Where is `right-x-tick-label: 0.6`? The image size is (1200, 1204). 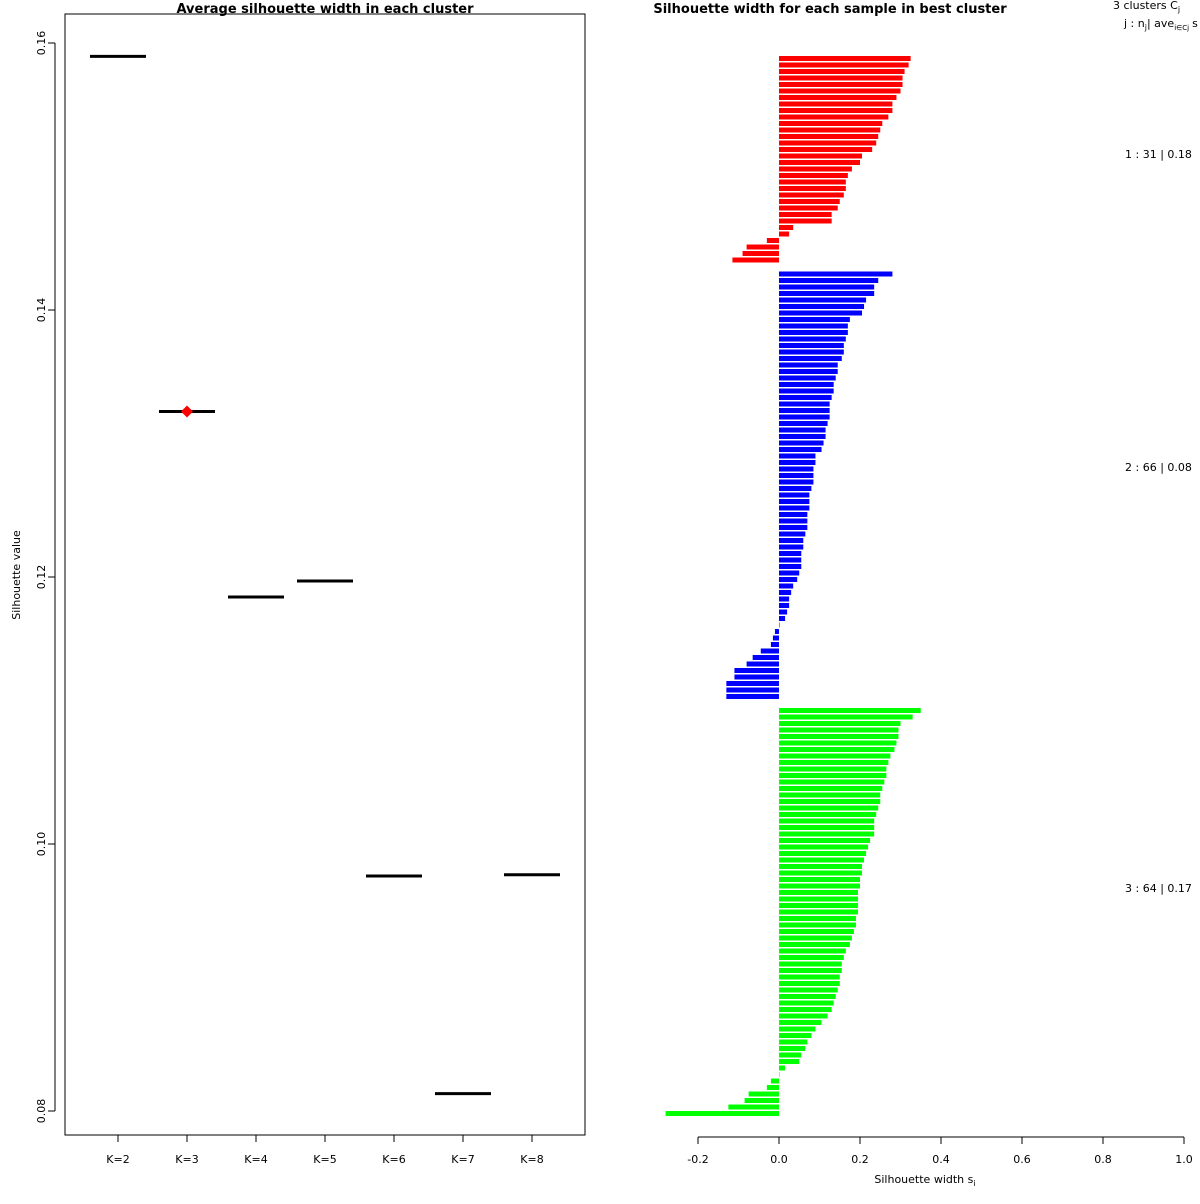
right-x-tick-label: 0.6 is located at coordinates (1022, 1159).